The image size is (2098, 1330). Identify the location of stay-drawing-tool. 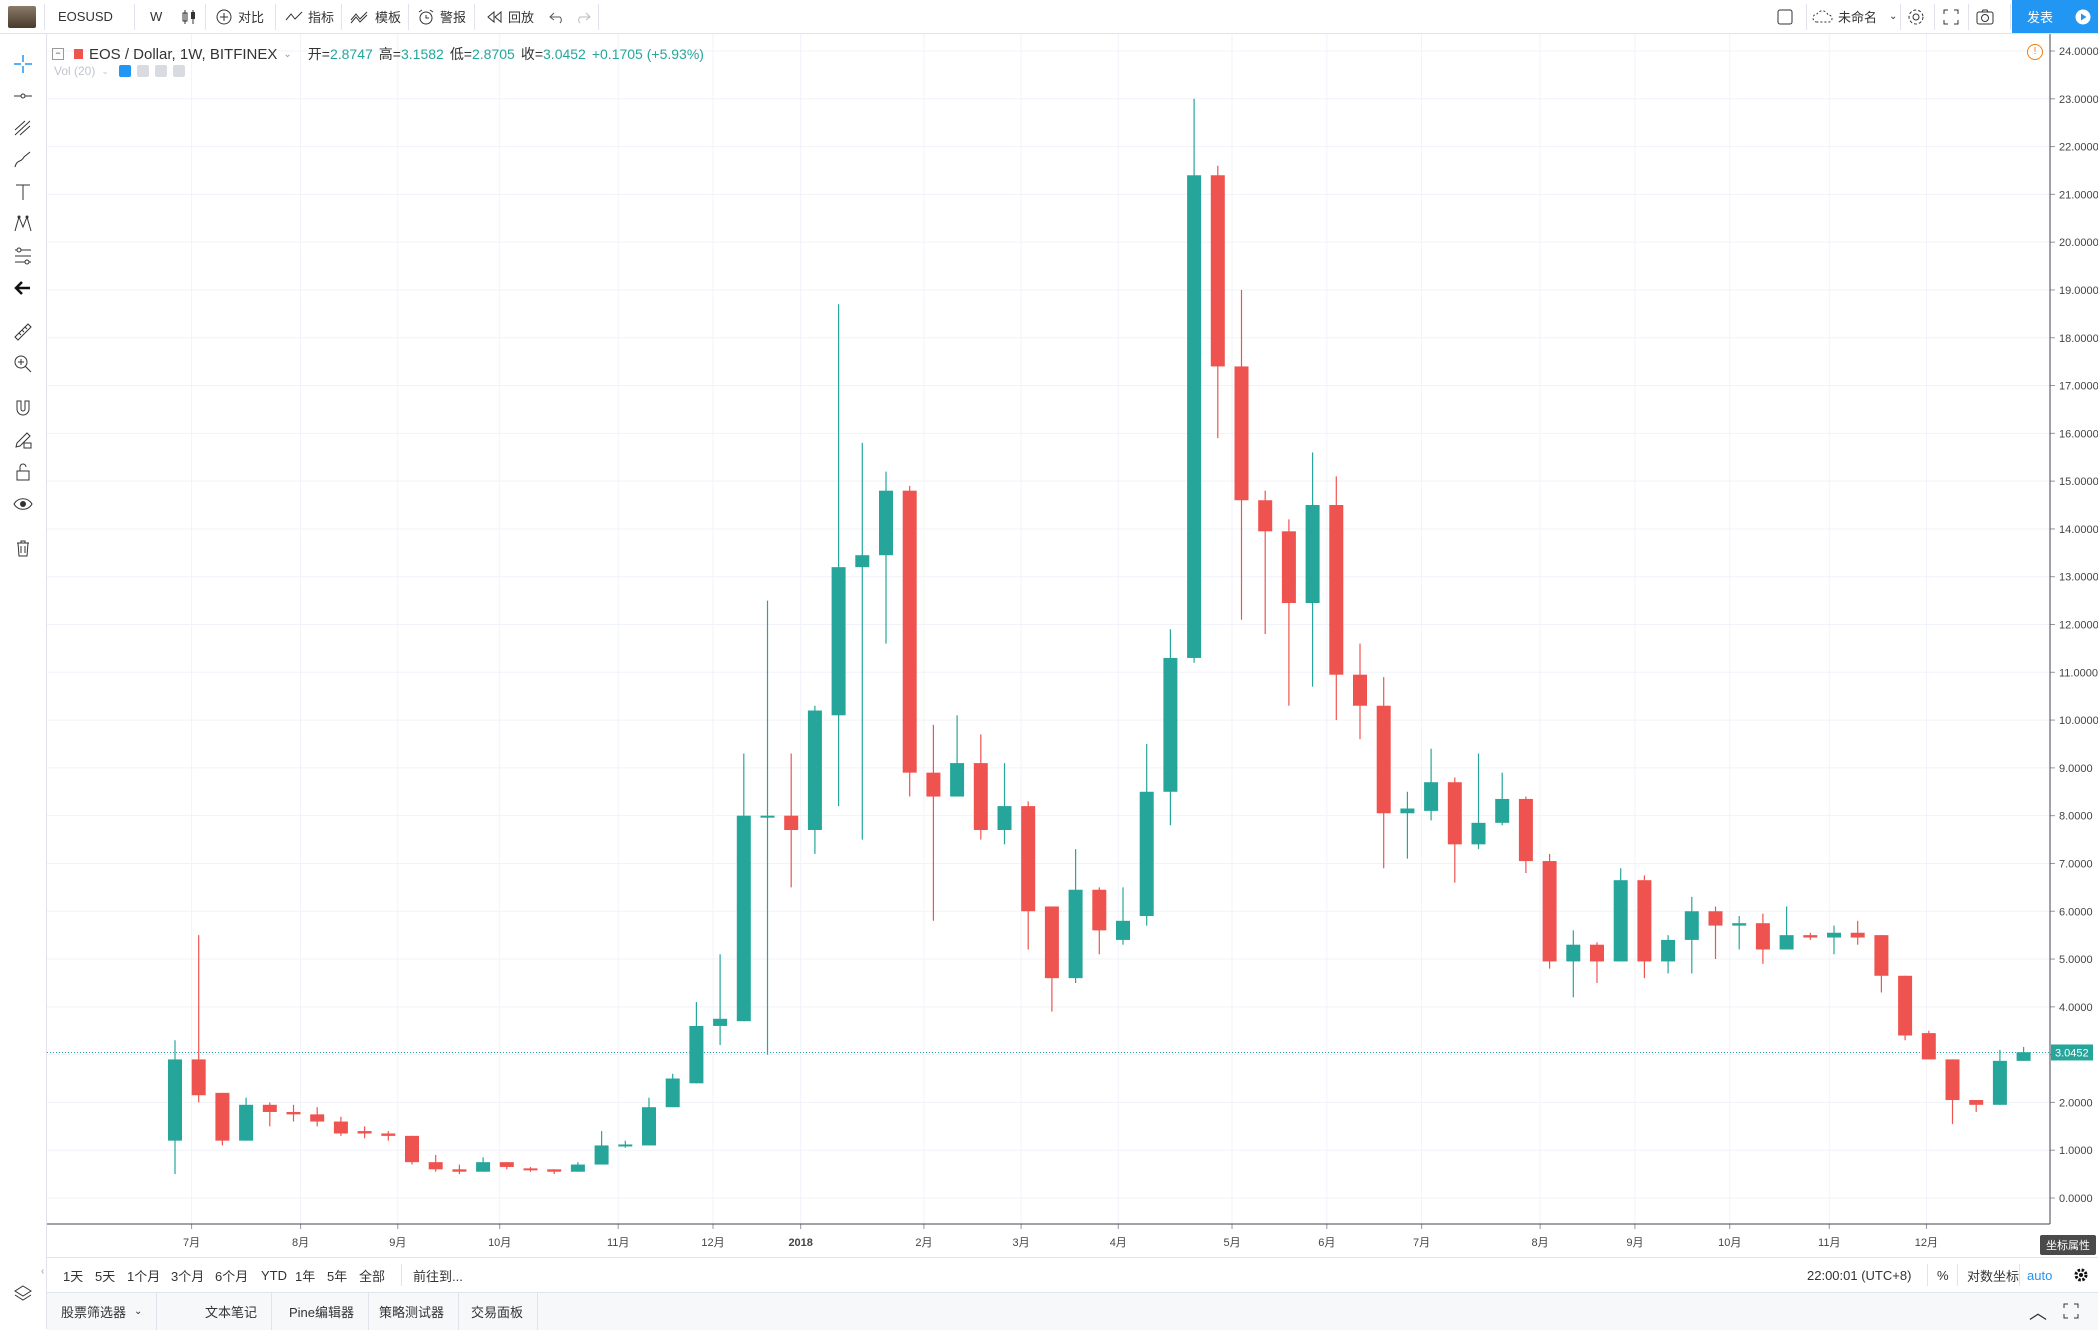
(23, 440).